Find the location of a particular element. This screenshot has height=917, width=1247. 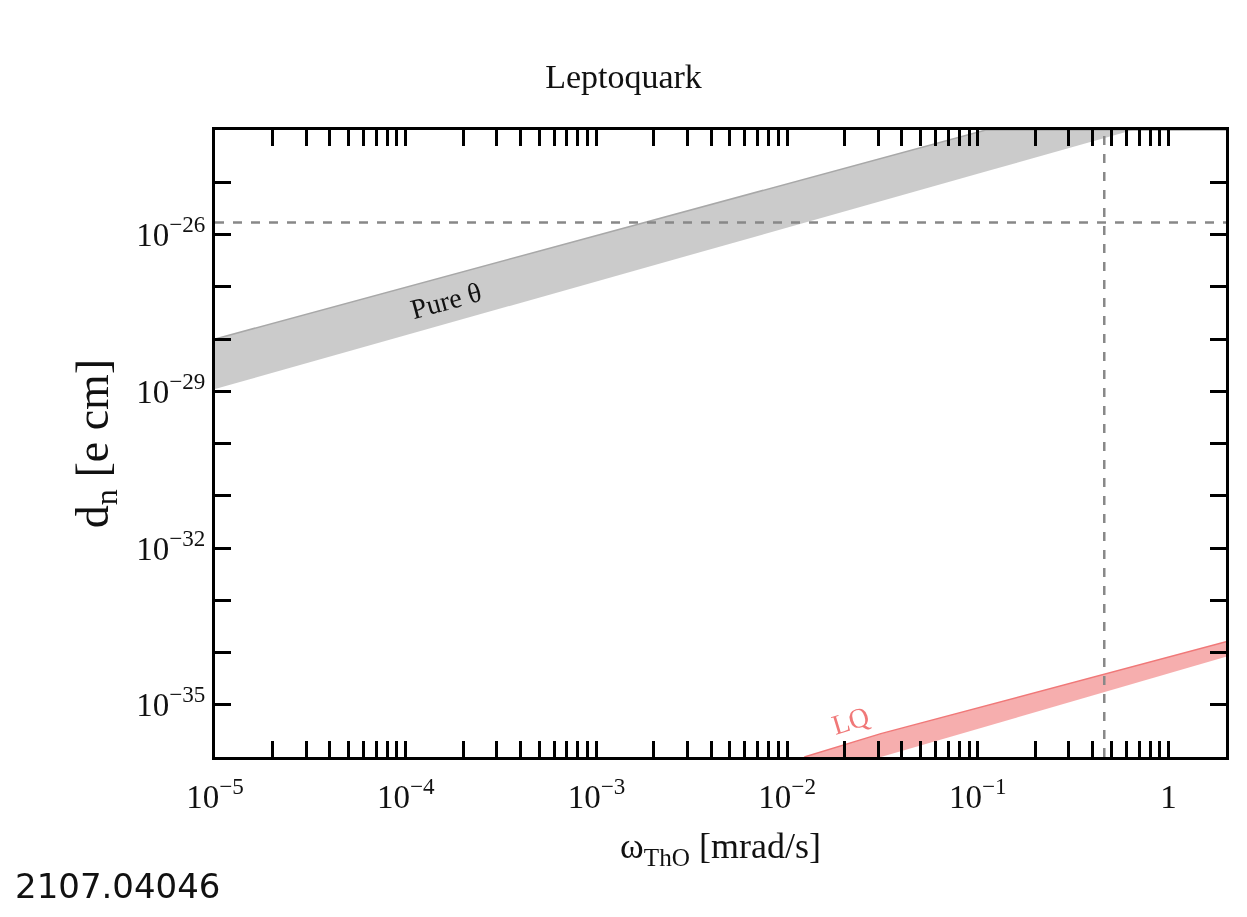

y-tick-label: 10$^{−35}$ is located at coordinates (171, 702).